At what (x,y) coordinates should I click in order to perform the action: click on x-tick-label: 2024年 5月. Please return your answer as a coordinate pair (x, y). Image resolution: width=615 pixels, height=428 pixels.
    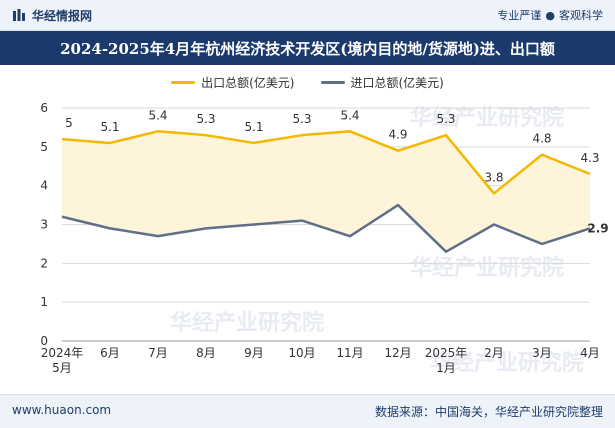
    Looking at the image, I should click on (62, 360).